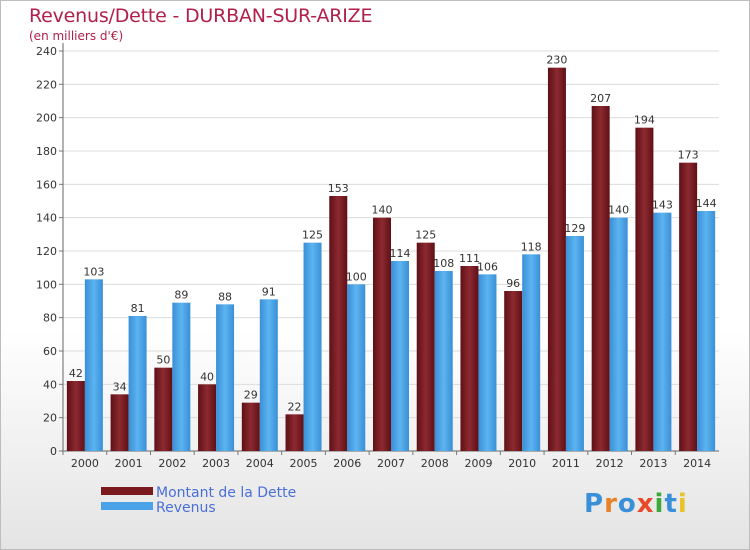  Describe the element at coordinates (129, 463) in the screenshot. I see `x-tick-label: 2001` at that location.